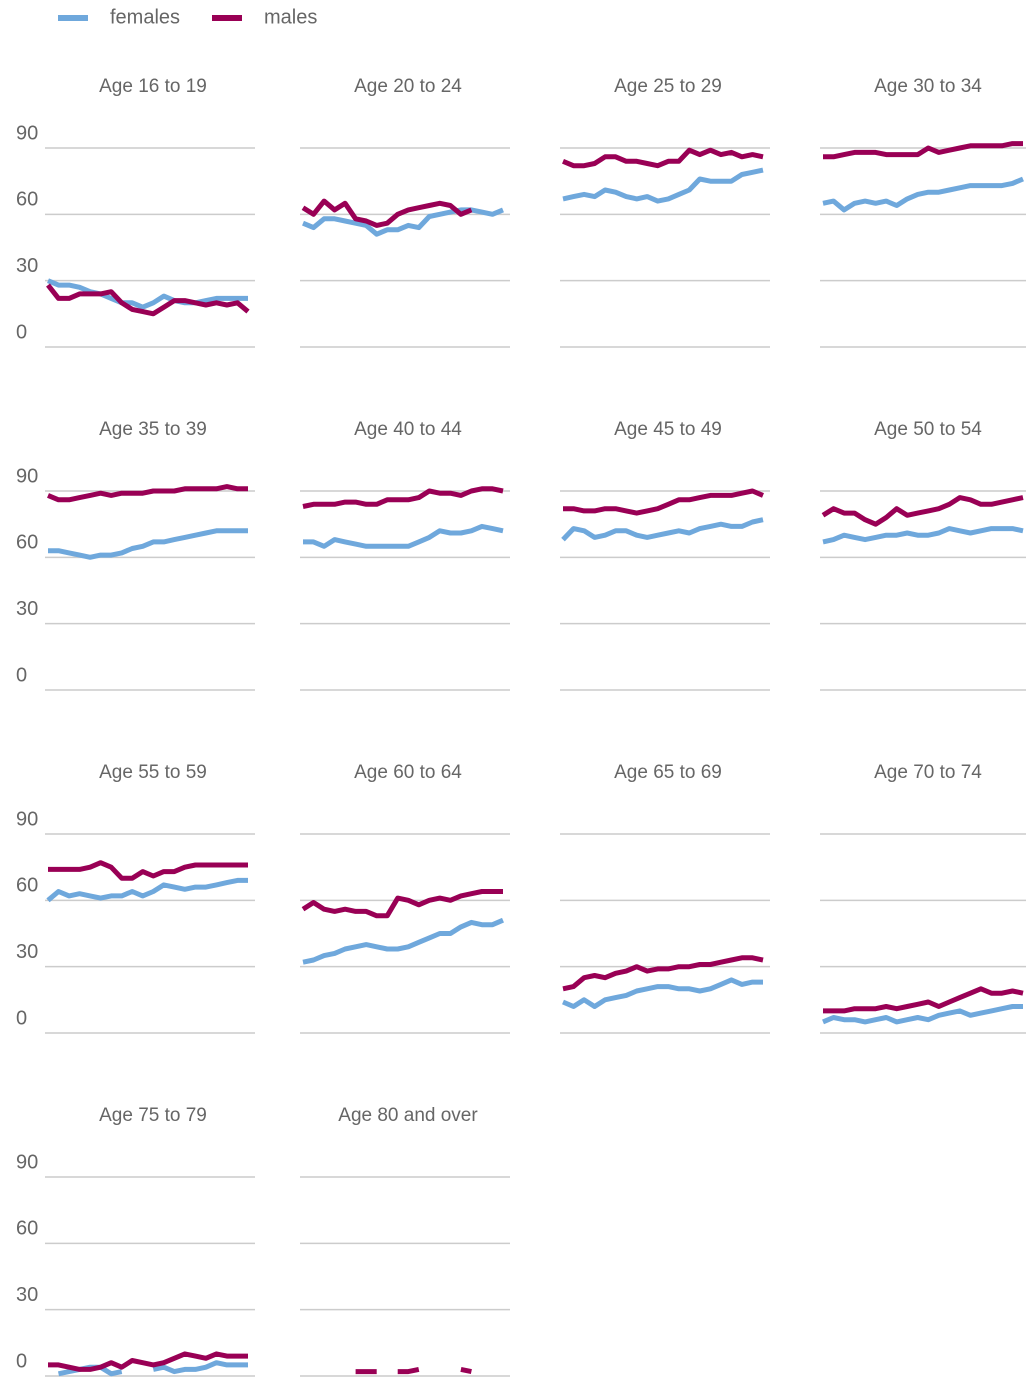 The height and width of the screenshot is (1377, 1026). I want to click on panel-title: Age 60 to 64, so click(408, 772).